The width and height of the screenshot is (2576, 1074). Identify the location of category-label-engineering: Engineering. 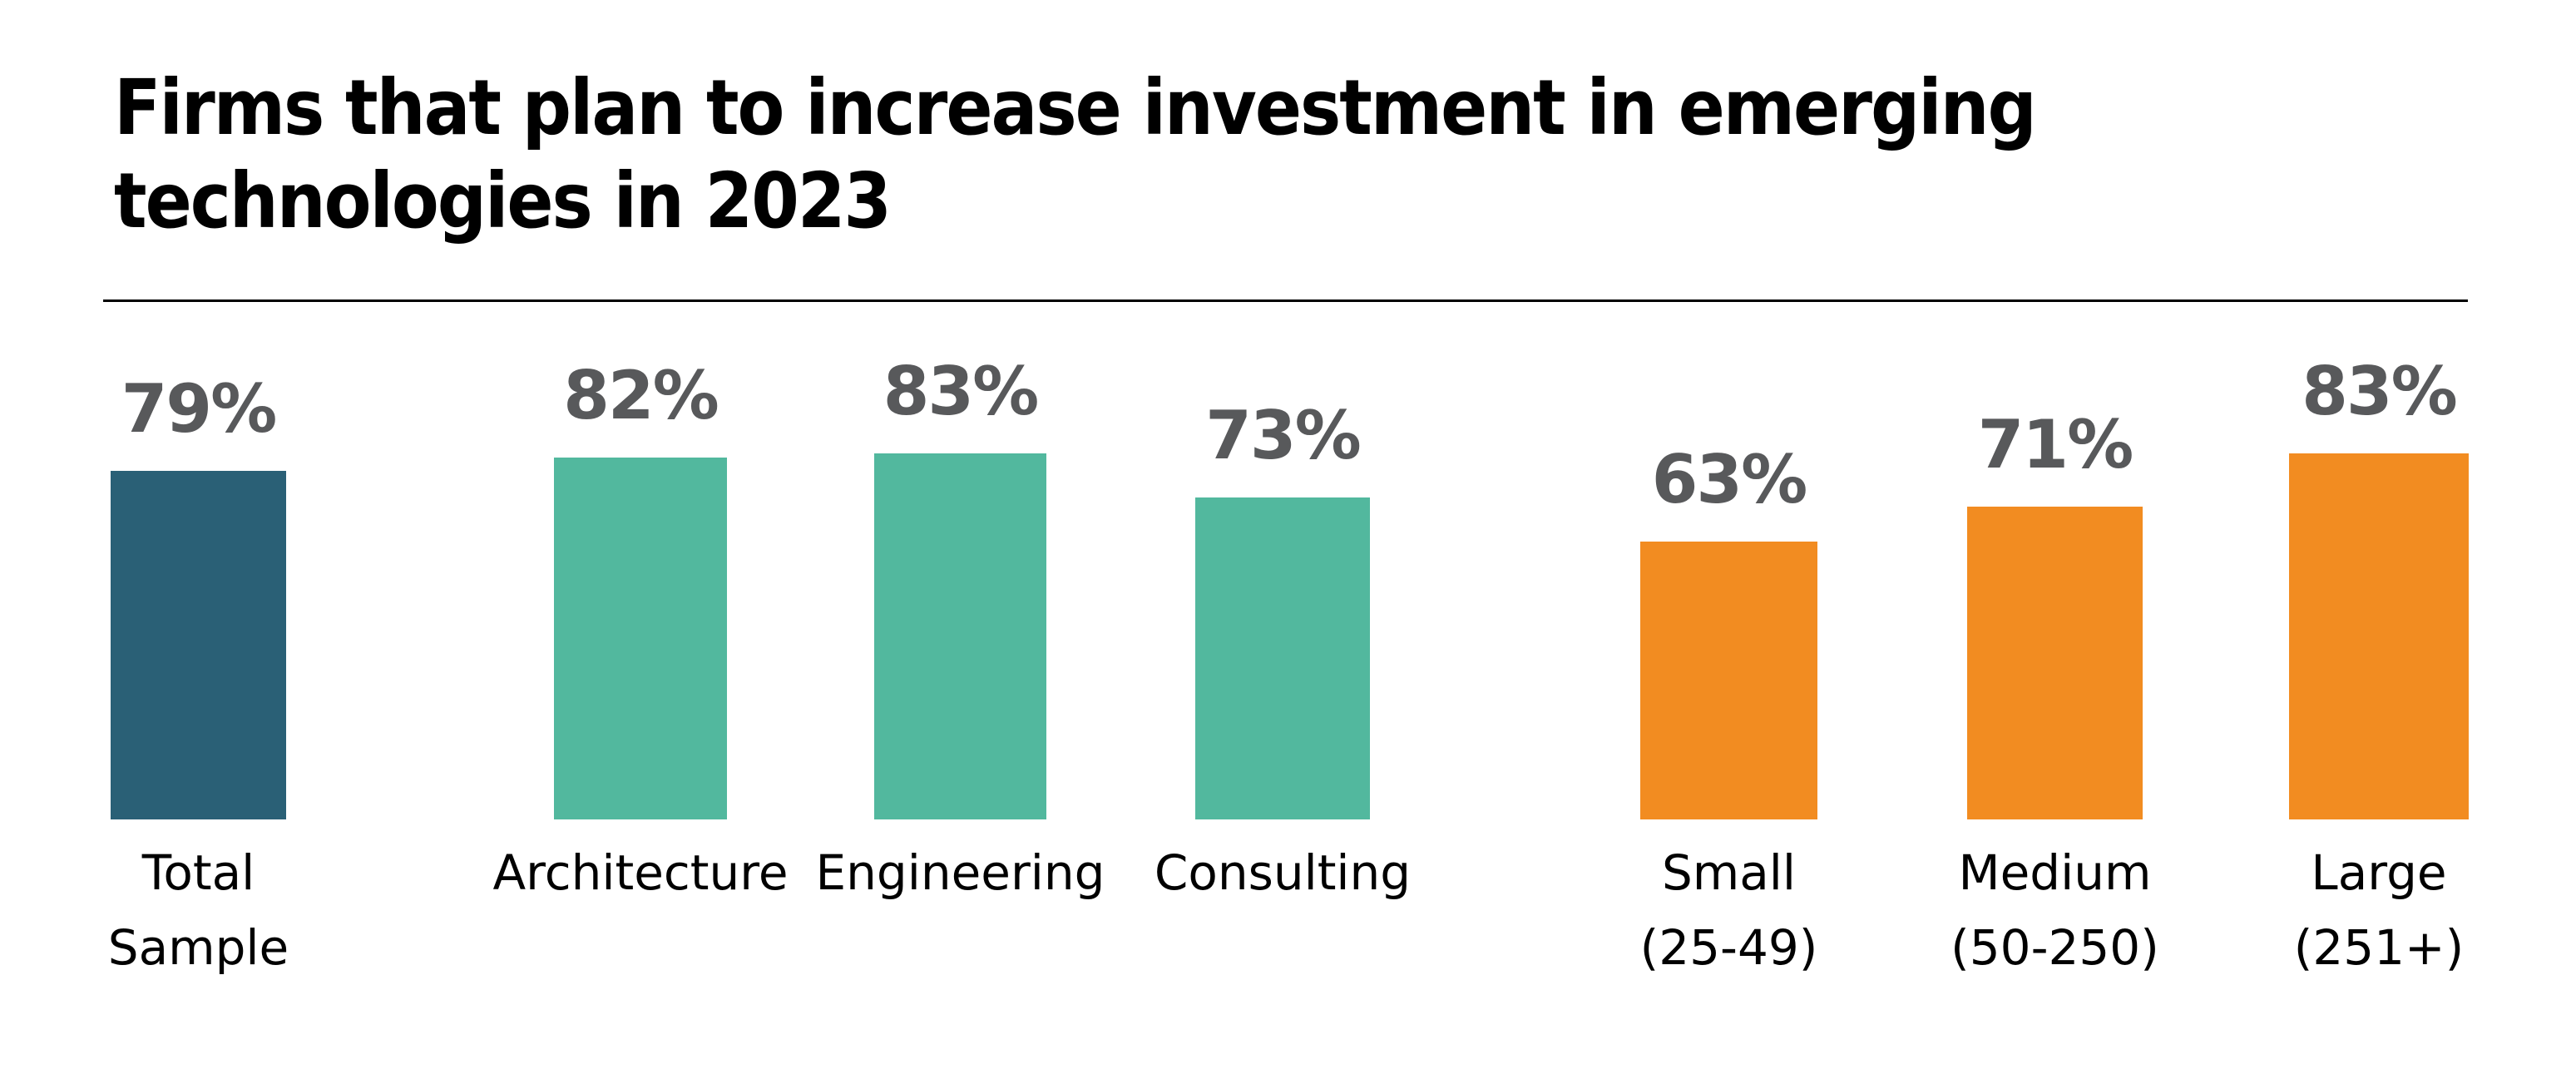
(960, 872).